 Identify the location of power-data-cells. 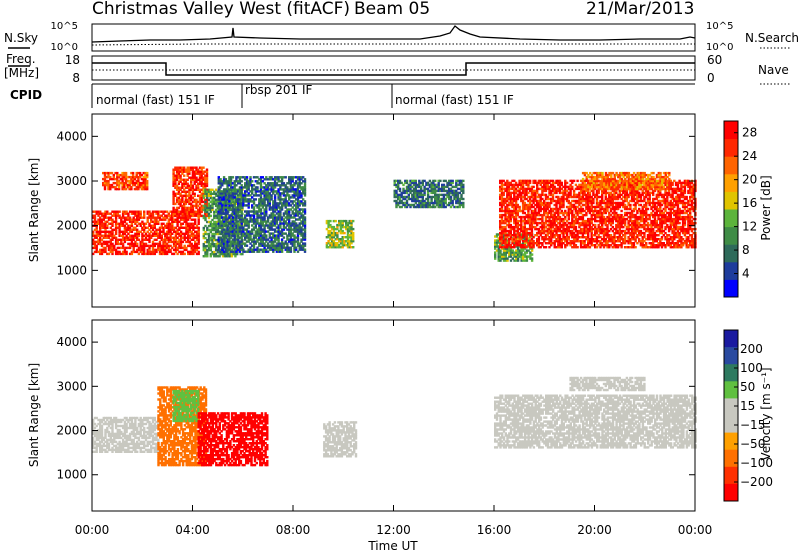
(394, 214).